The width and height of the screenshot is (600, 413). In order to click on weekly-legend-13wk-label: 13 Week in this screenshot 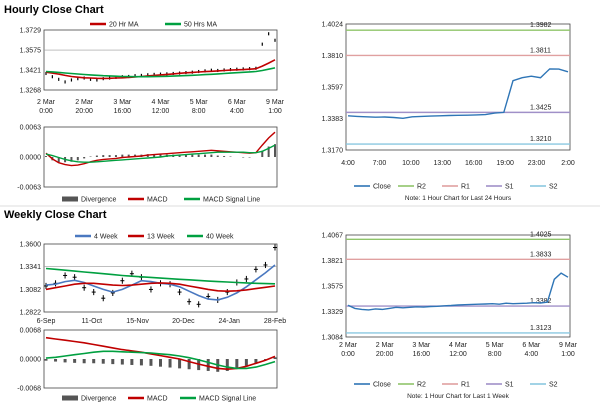, I will do `click(161, 237)`.